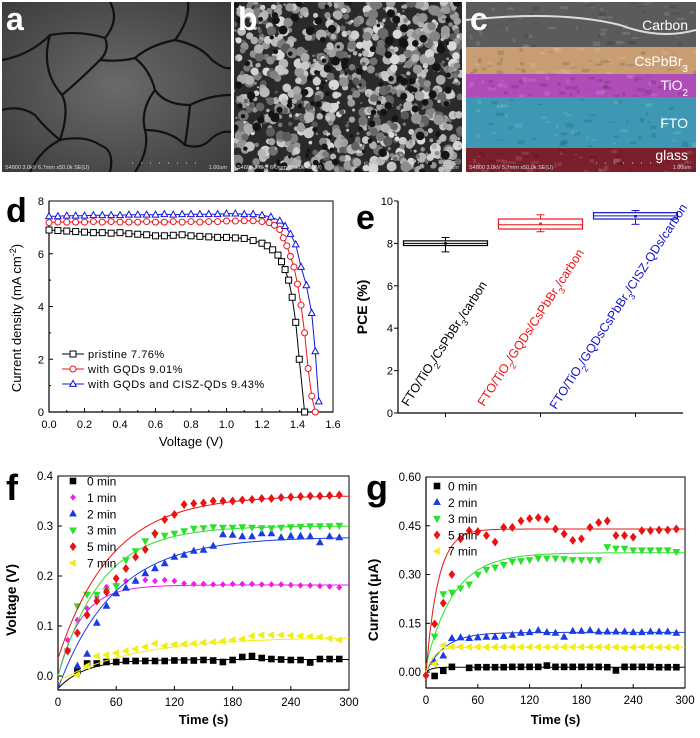 The image size is (700, 738). What do you see at coordinates (365, 218) in the screenshot?
I see `panel-letter-e: e` at bounding box center [365, 218].